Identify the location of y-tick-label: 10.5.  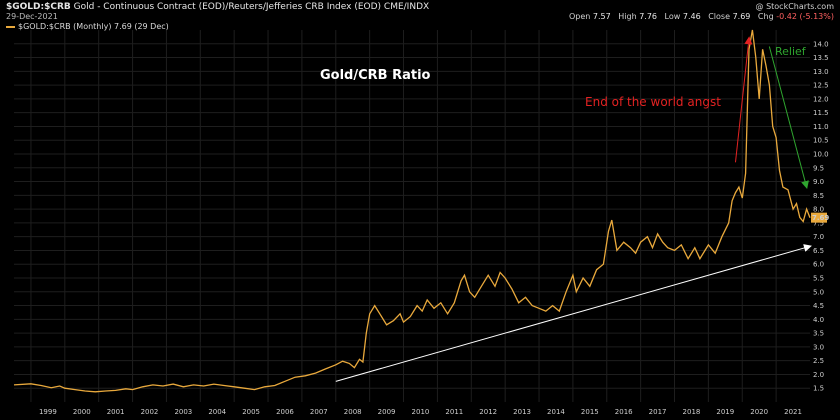
(821, 141).